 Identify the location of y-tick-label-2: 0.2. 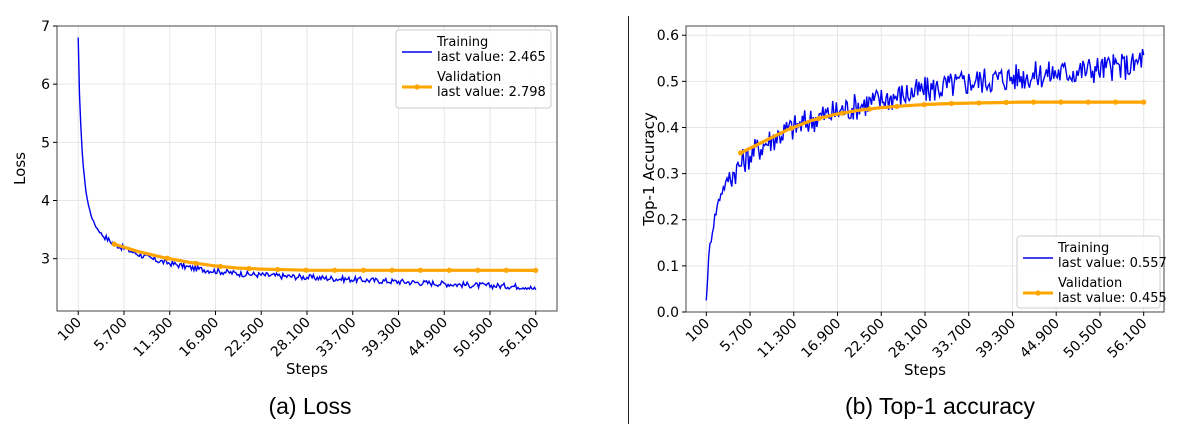
(668, 221).